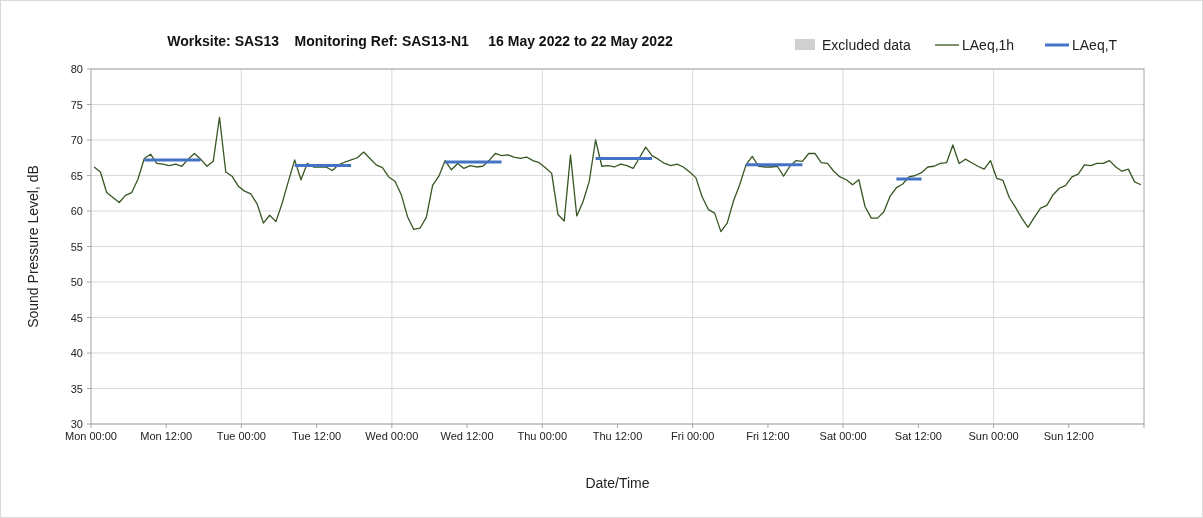 This screenshot has width=1203, height=518. Describe the element at coordinates (768, 436) in the screenshot. I see `x-tick-label: Fri 12:00` at that location.